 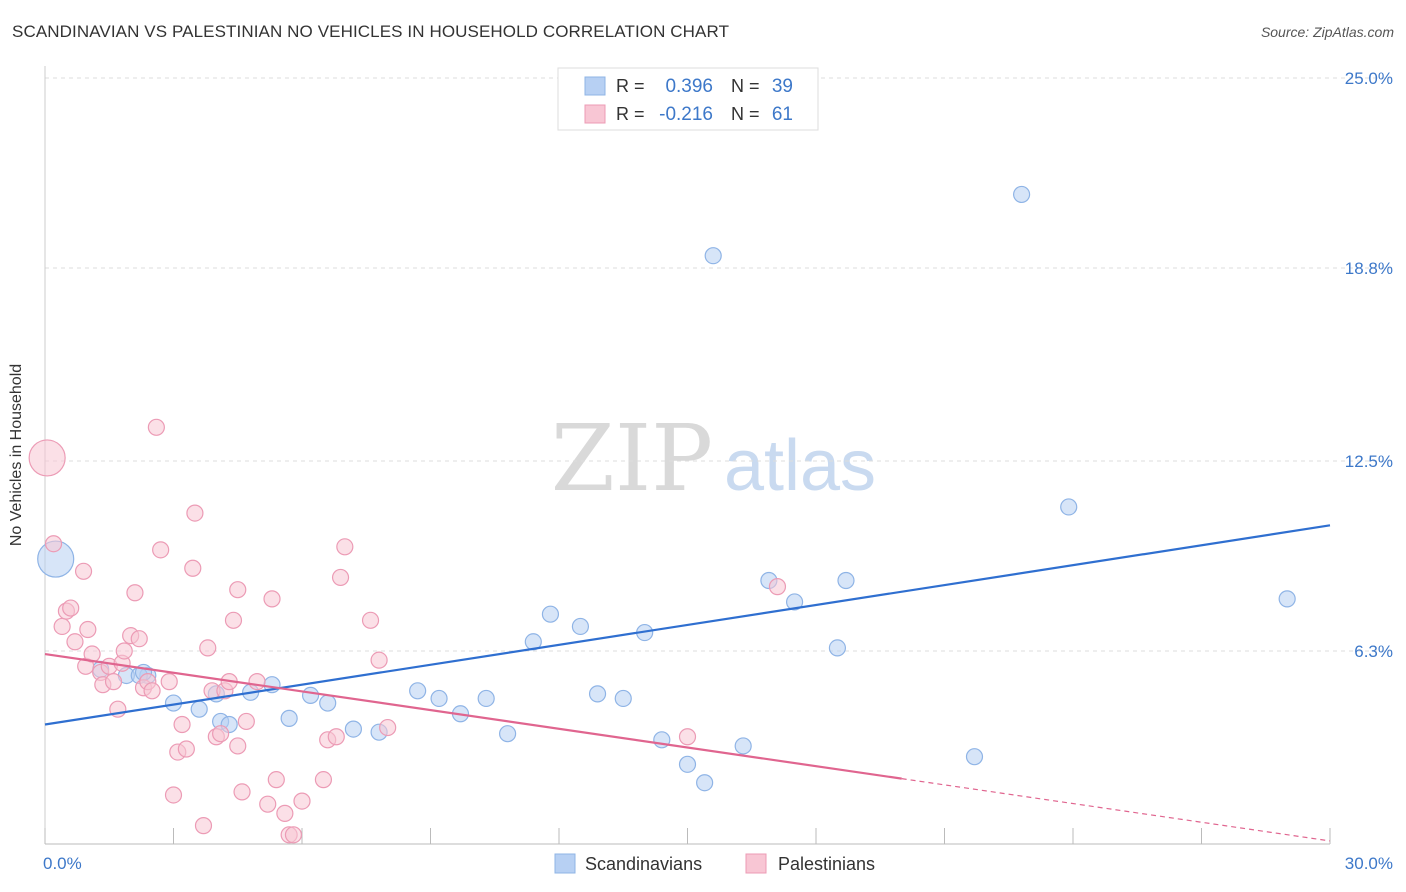 What do you see at coordinates (632, 458) in the screenshot?
I see `watermark-zip: ZIP` at bounding box center [632, 458].